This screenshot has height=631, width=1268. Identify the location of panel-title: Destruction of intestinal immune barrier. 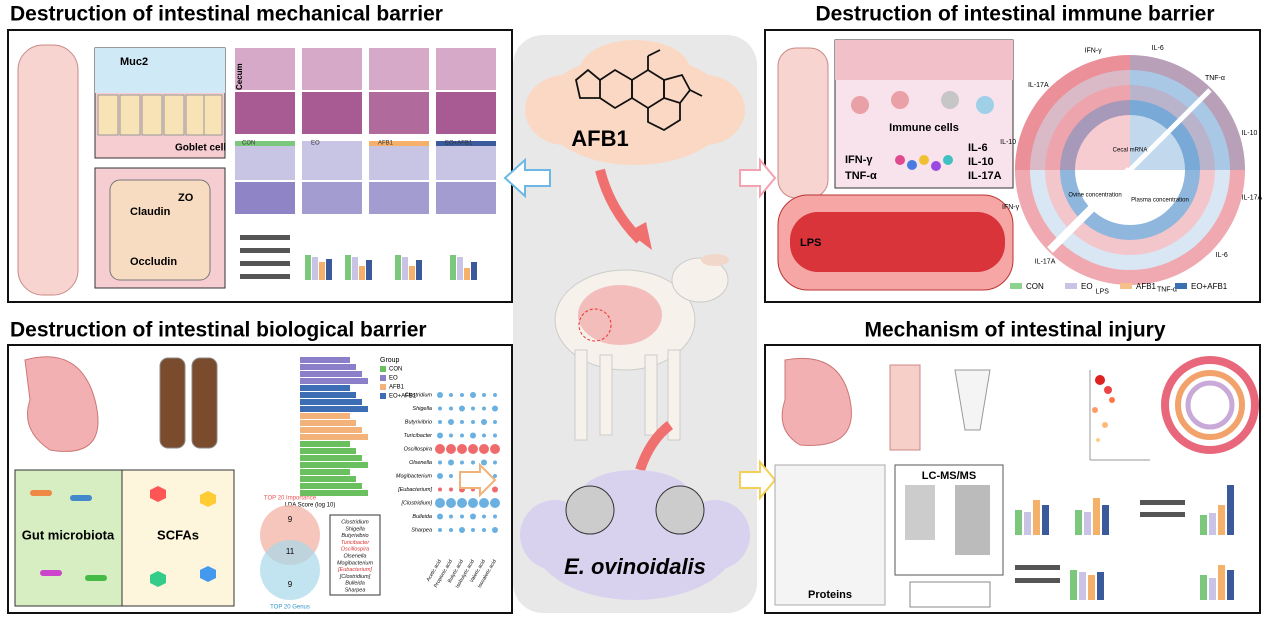
(1014, 14).